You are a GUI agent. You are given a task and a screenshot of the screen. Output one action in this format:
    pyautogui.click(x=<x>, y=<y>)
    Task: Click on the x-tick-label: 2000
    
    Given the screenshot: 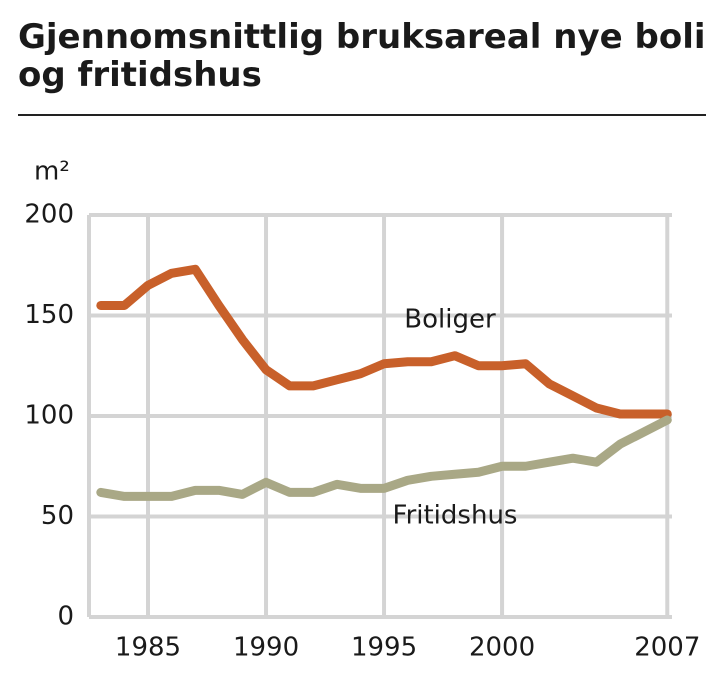 What is the action you would take?
    pyautogui.click(x=502, y=648)
    